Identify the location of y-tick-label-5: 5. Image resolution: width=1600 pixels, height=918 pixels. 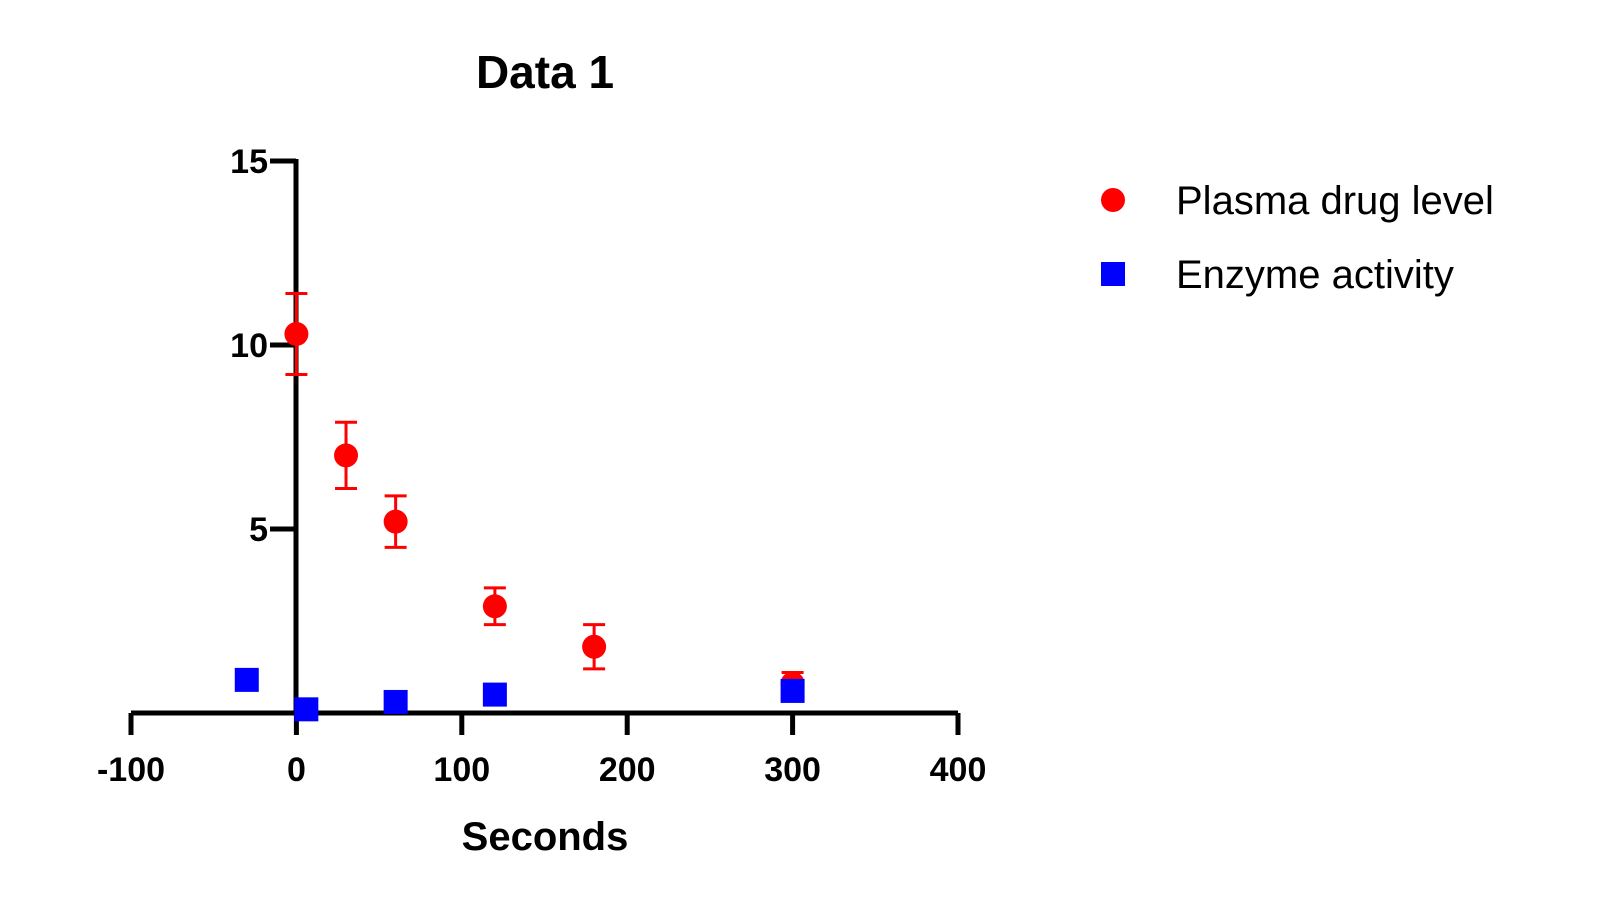
(258, 530).